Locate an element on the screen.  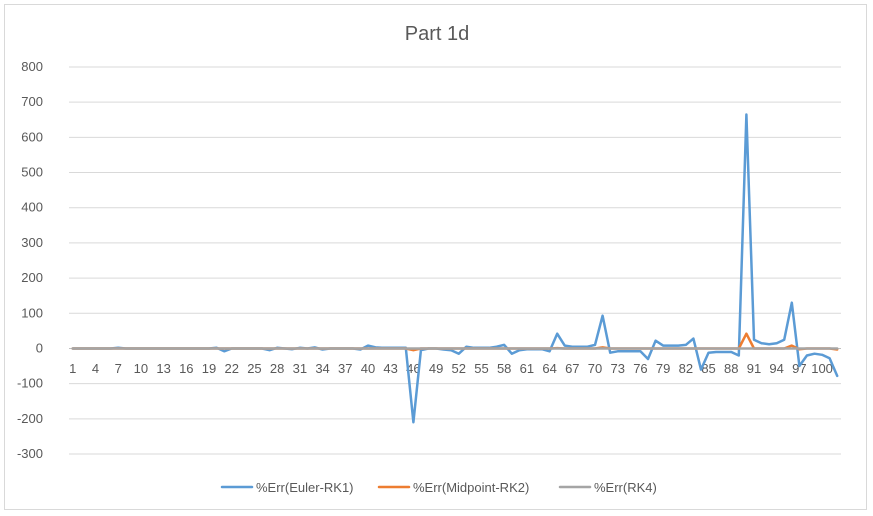
x-tick-label: 43 is located at coordinates (390, 368).